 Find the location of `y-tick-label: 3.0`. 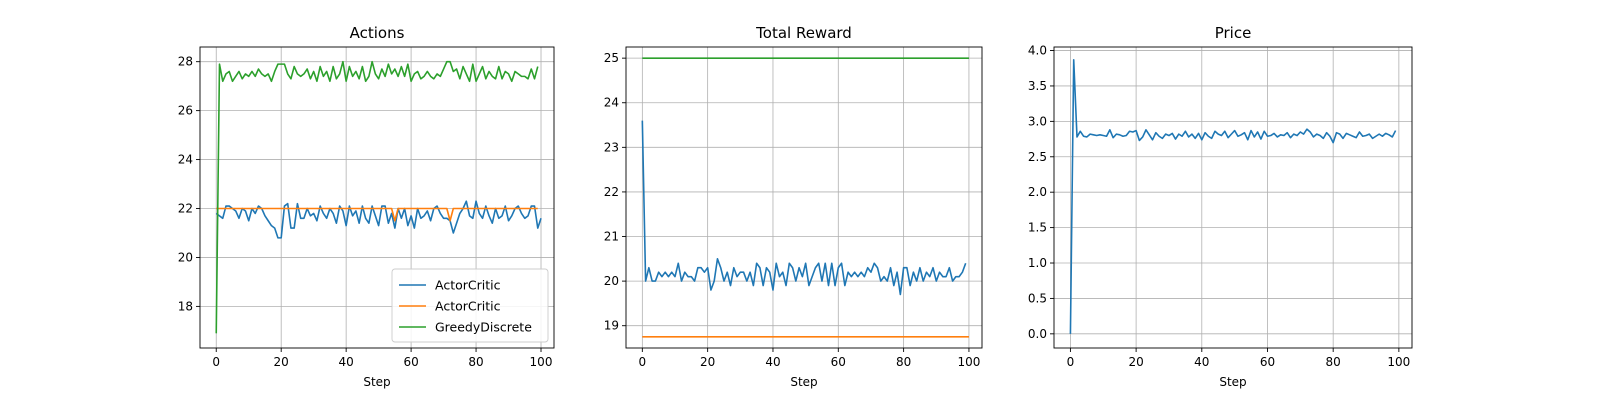

y-tick-label: 3.0 is located at coordinates (1037, 121).